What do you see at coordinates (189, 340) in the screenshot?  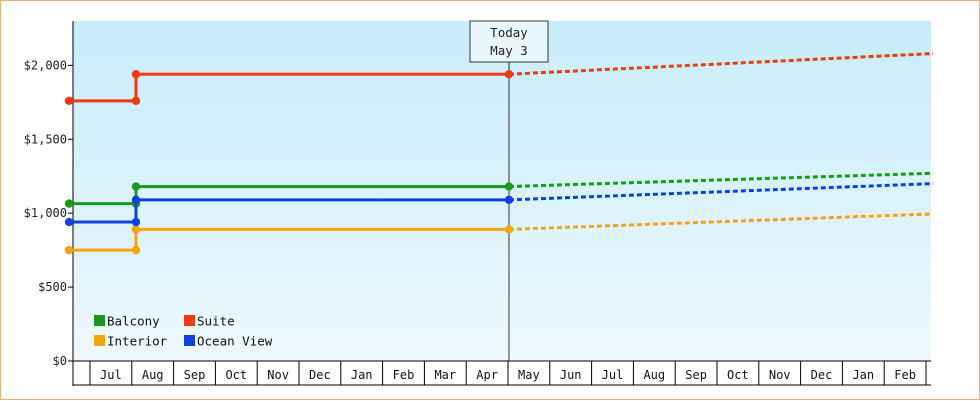 I see `legend-swatch-ocean-view` at bounding box center [189, 340].